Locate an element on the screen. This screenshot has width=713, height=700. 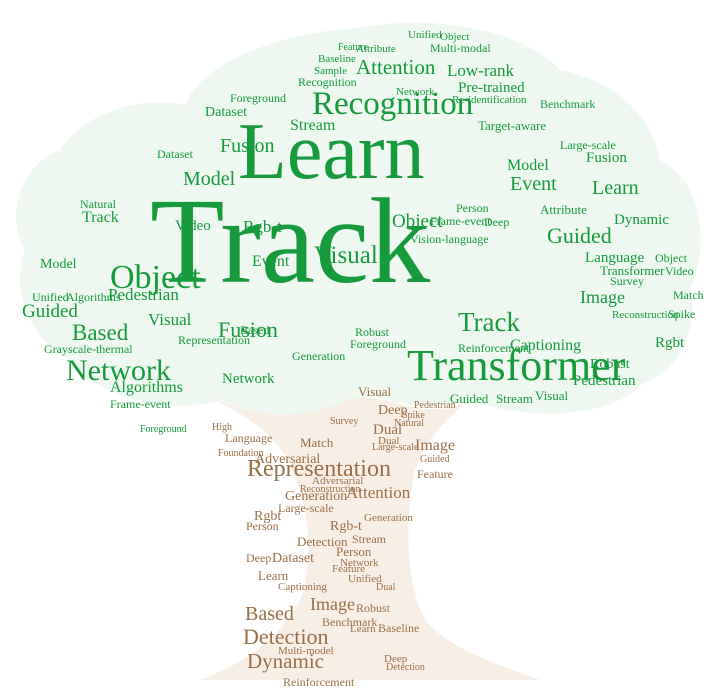
word-reconstruction-trunk: Reconstruction is located at coordinates (330, 489).